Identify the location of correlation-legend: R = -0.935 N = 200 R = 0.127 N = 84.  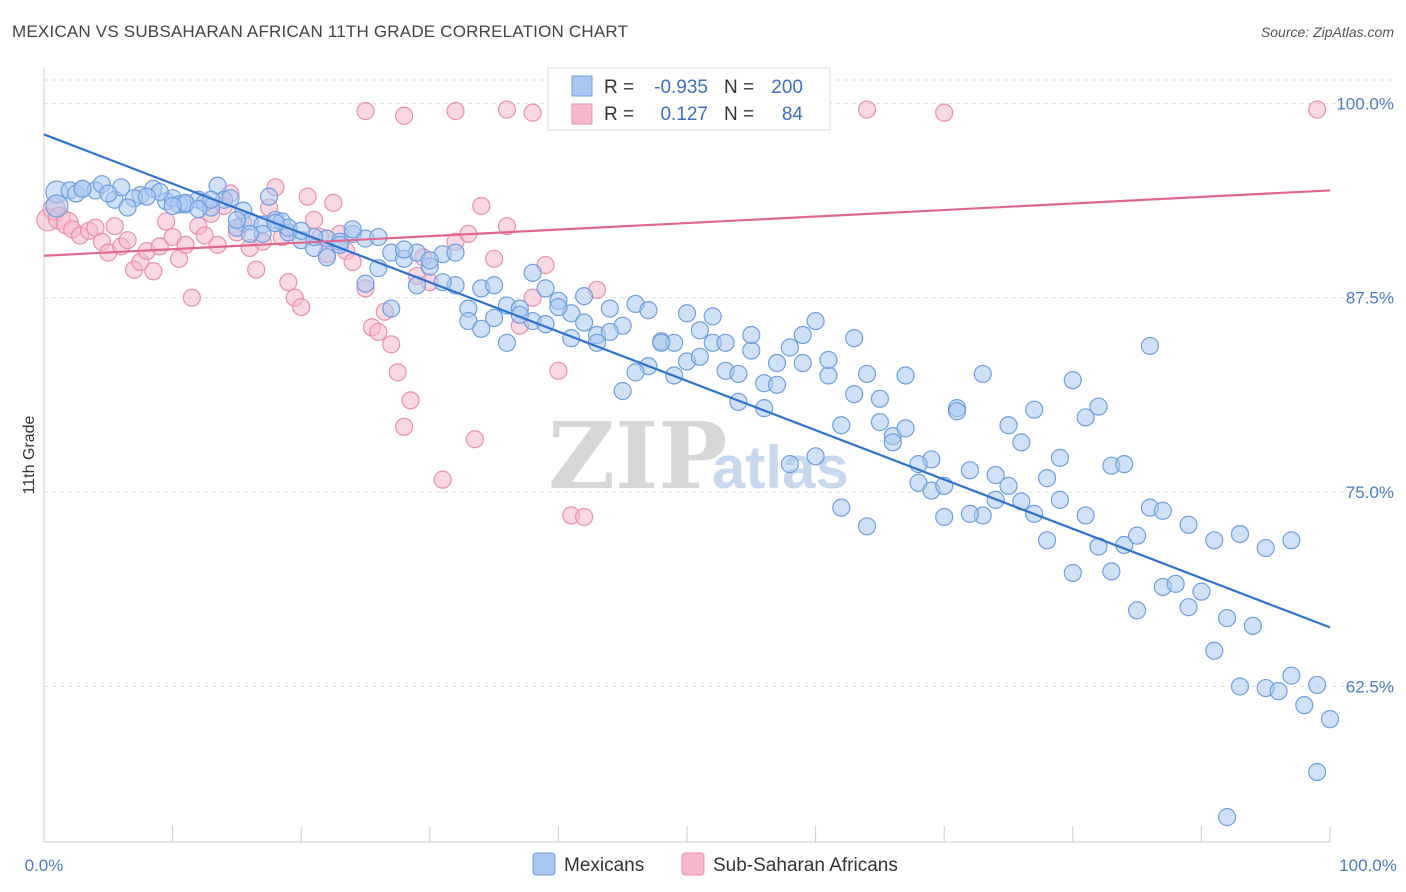
(689, 99).